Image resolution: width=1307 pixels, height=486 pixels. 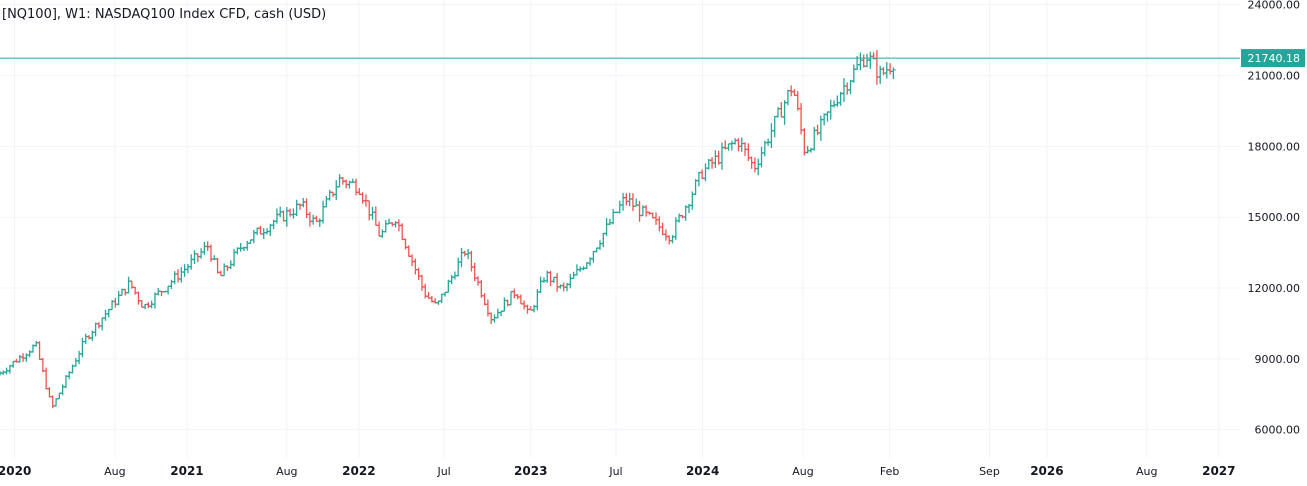 What do you see at coordinates (1274, 146) in the screenshot?
I see `y-tick-label: 18000.00` at bounding box center [1274, 146].